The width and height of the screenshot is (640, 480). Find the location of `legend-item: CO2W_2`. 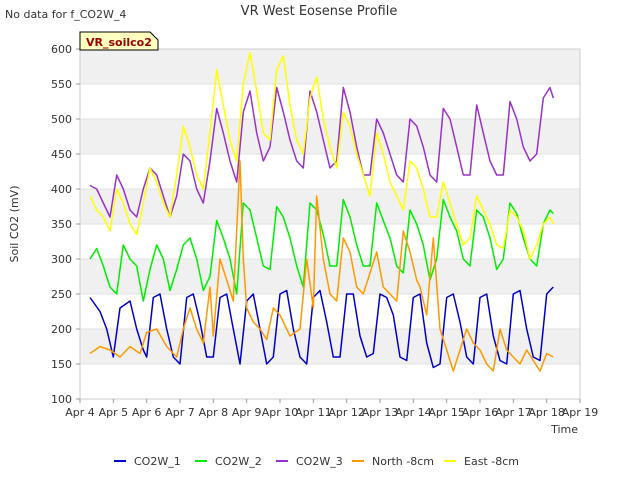

legend-item: CO2W_2 is located at coordinates (228, 461).